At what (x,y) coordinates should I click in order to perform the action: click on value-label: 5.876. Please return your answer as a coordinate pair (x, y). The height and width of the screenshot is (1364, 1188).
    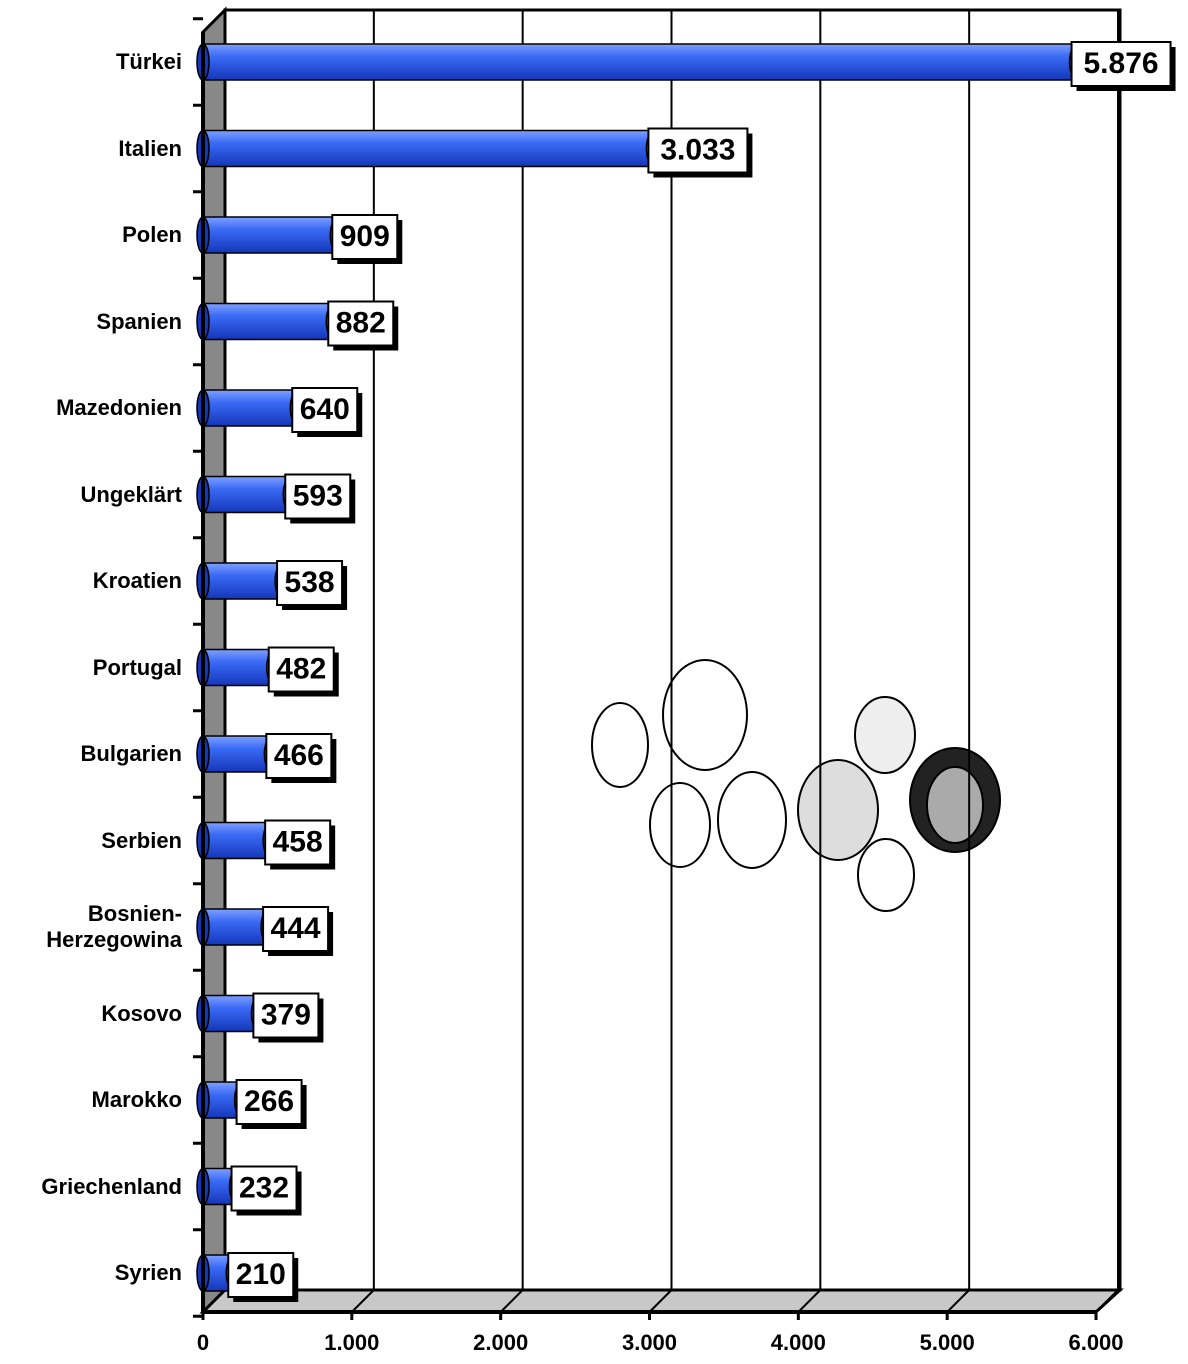
    Looking at the image, I should click on (1121, 63).